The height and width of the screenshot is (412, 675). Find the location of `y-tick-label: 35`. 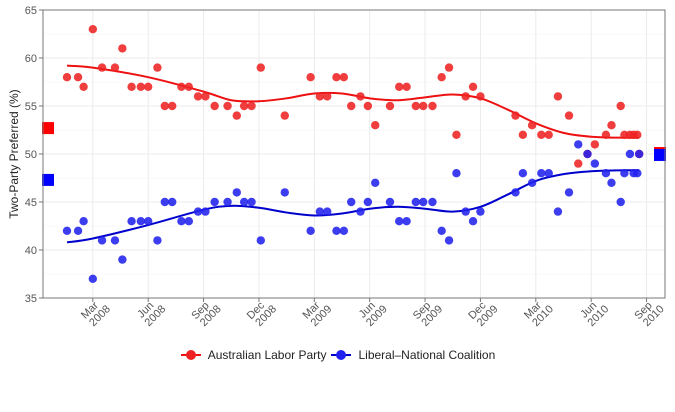

y-tick-label: 35 is located at coordinates (31, 299).